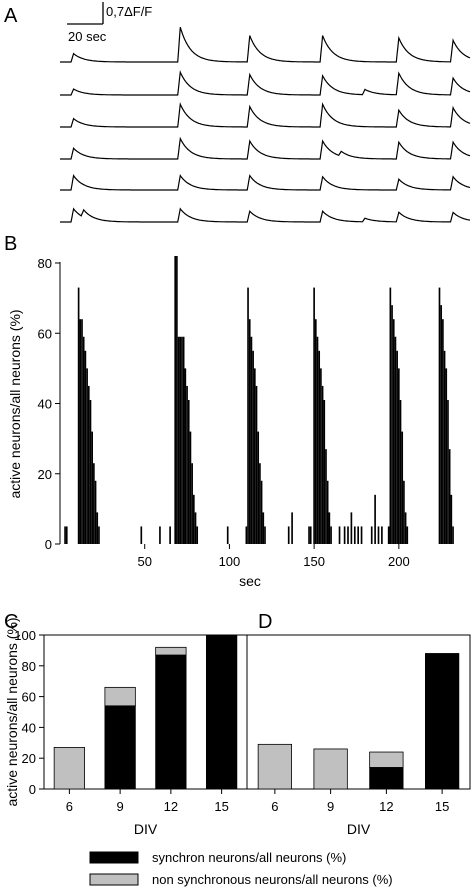 This screenshot has height=890, width=474. Describe the element at coordinates (442, 806) in the screenshot. I see `x-tick-label: 15` at that location.